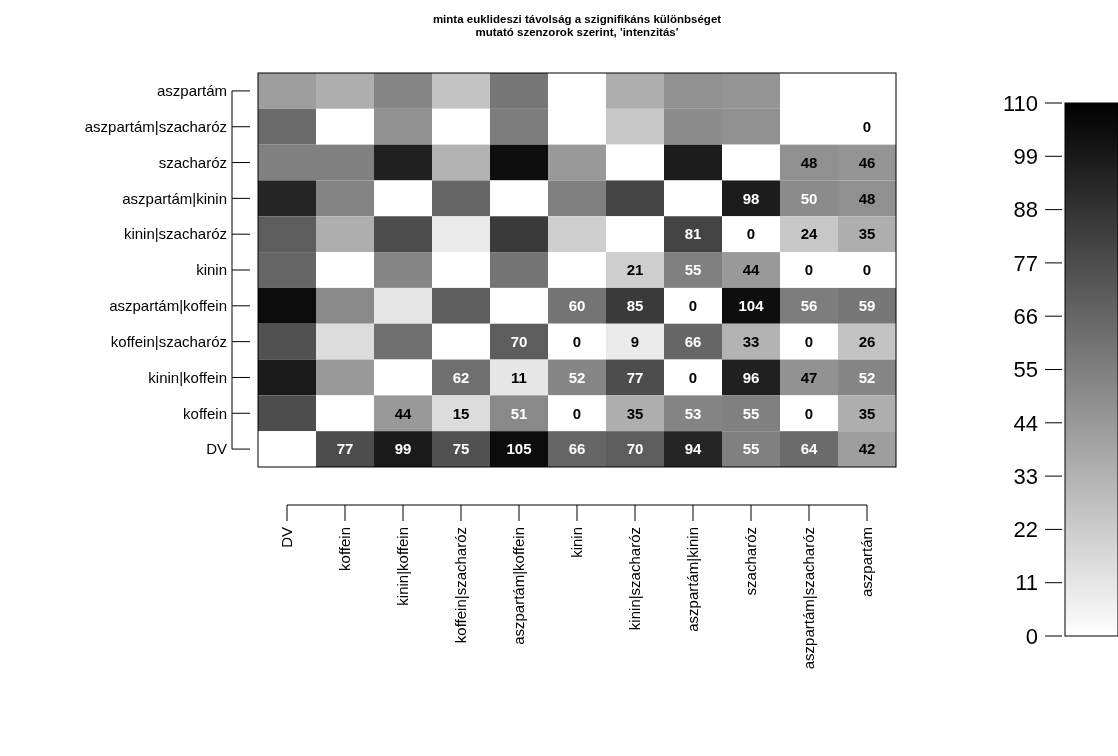  What do you see at coordinates (1025, 423) in the screenshot?
I see `color-bar-label: 44` at bounding box center [1025, 423].